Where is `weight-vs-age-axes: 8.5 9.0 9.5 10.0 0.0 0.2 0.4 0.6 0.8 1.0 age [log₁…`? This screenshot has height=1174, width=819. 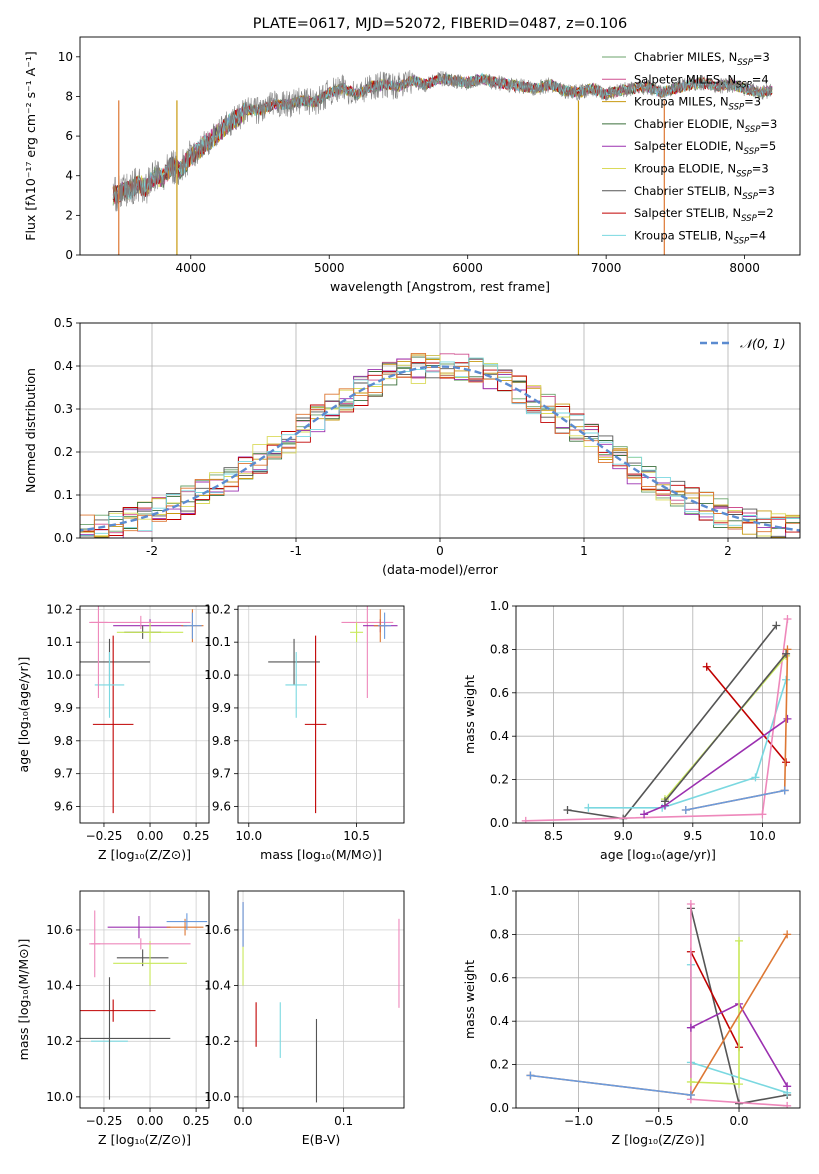
weight-vs-age-axes: 8.5 9.0 9.5 10.0 0.0 0.2 0.4 0.6 0.8 1.0 age [log₁… is located at coordinates (631, 730).